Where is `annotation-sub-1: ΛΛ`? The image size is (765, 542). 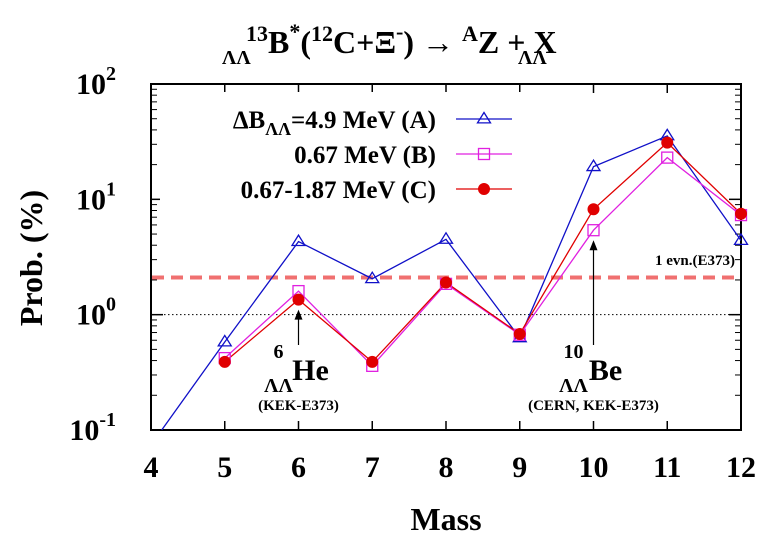 annotation-sub-1: ΛΛ is located at coordinates (573, 386).